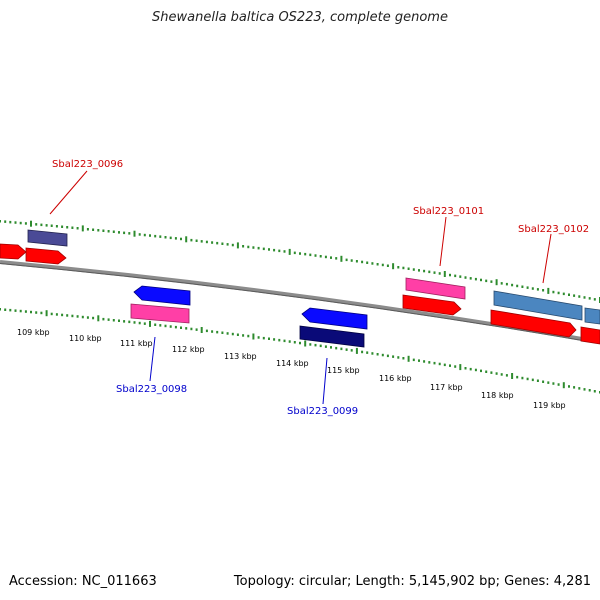 The image size is (600, 600). Describe the element at coordinates (151, 389) in the screenshot. I see `gene-label-0098: Sbal223_0098` at that location.